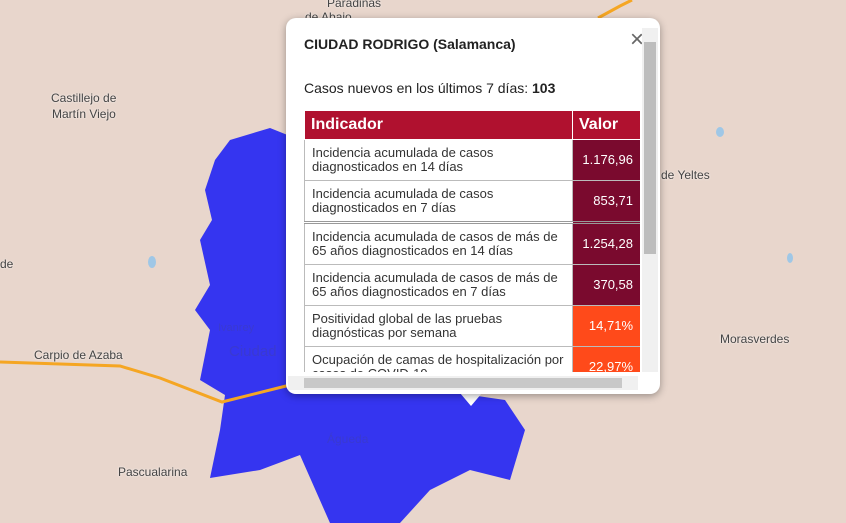 Image resolution: width=846 pixels, height=523 pixels. I want to click on popup-pointer, so click(471, 399).